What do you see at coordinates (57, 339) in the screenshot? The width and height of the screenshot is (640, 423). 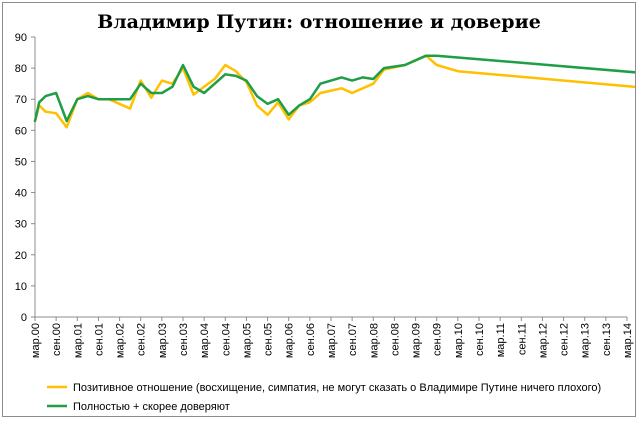 I see `x-tick-label: сен.00` at bounding box center [57, 339].